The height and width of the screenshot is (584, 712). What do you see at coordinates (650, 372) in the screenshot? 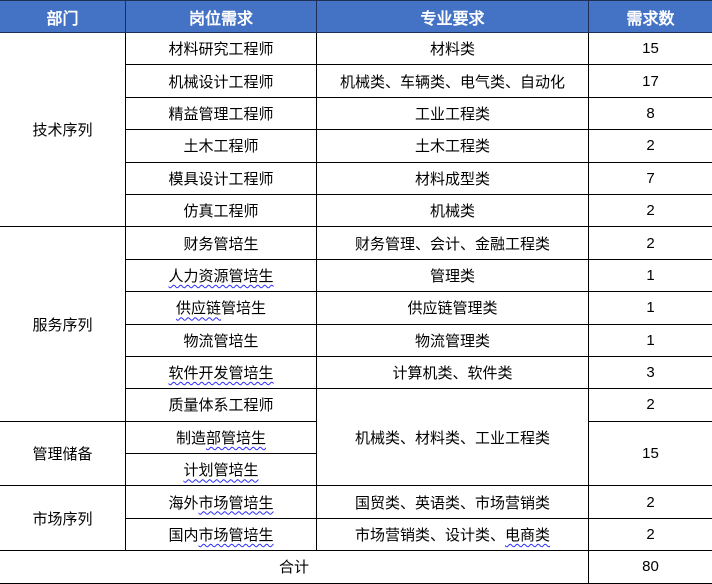
I see `count-cell: 3` at bounding box center [650, 372].